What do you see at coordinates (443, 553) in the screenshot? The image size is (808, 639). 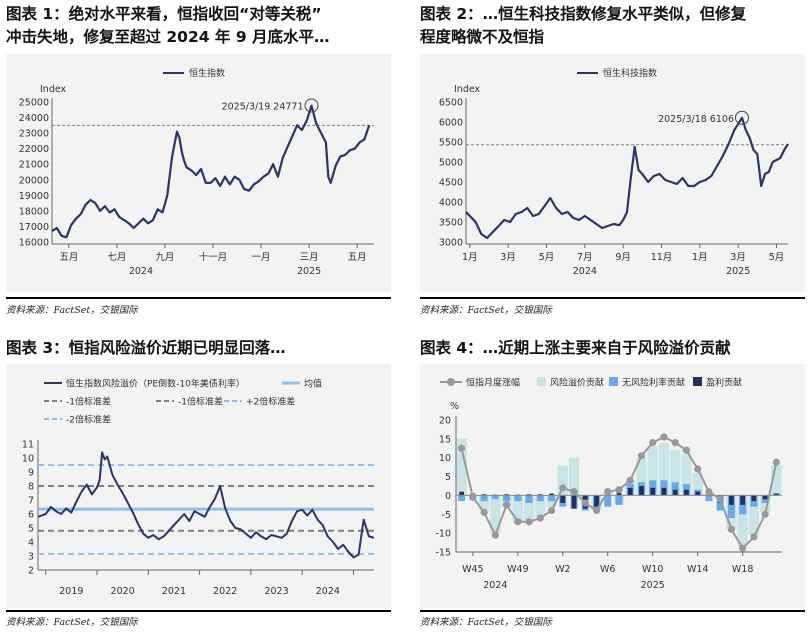 I see `y-tick-label: -15` at bounding box center [443, 553].